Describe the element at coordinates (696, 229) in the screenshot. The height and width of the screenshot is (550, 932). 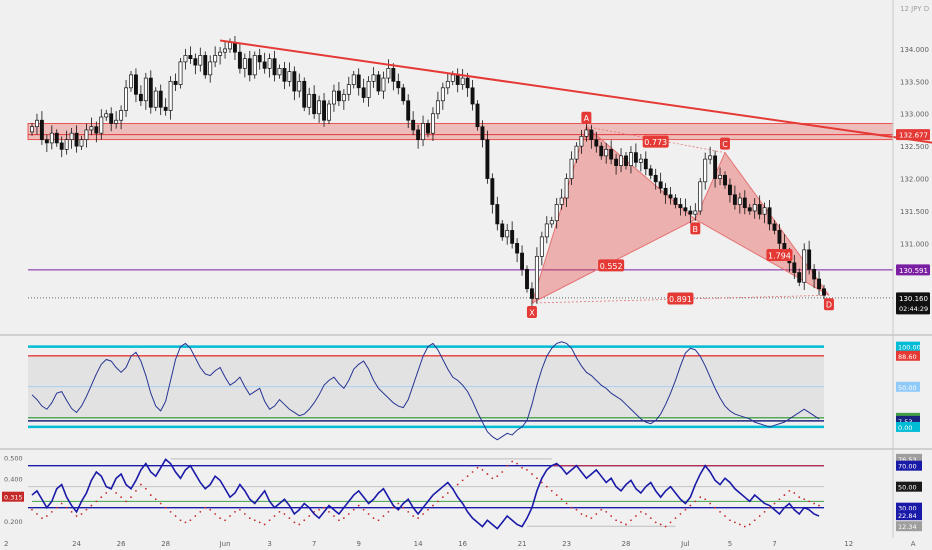
I see `pattern-point-label: B` at that location.